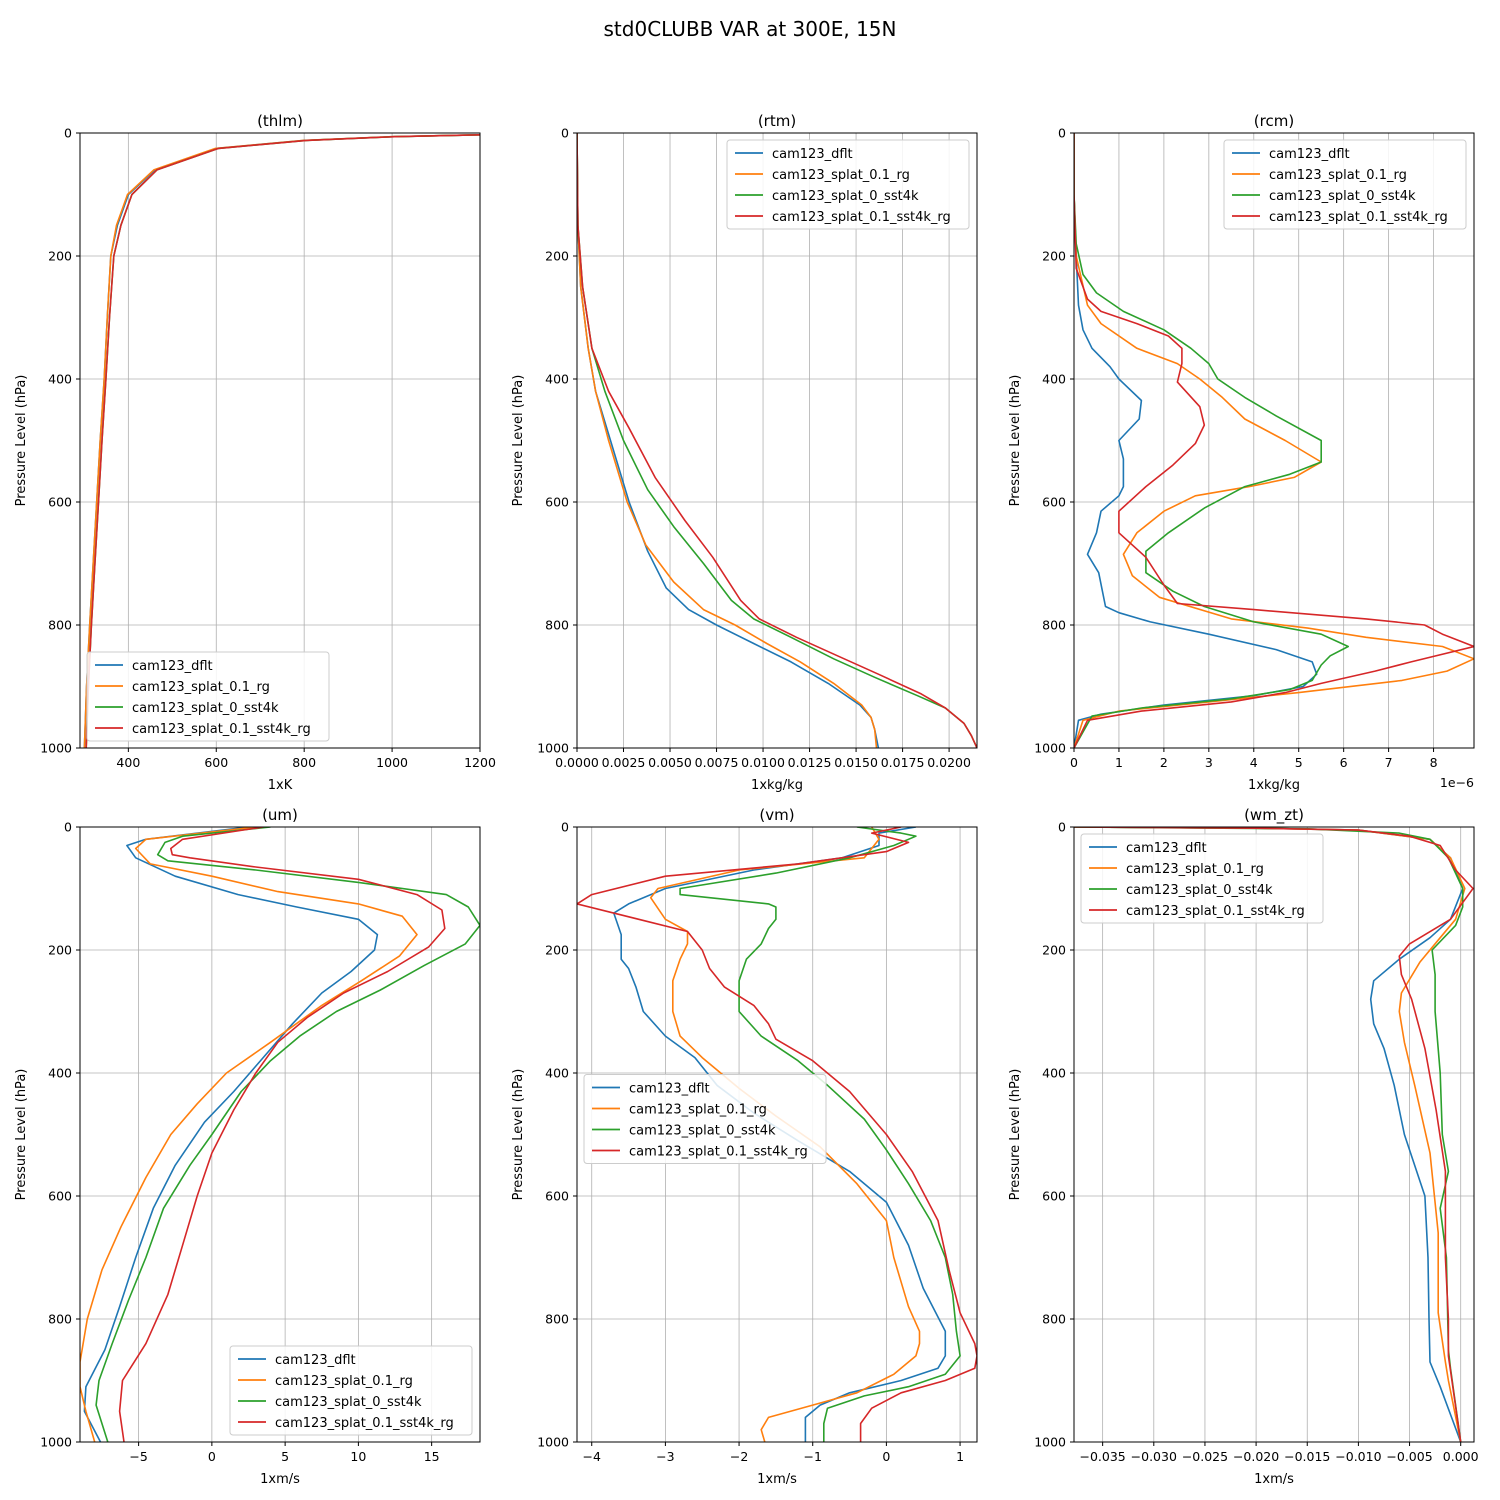 Image resolution: width=1500 pixels, height=1500 pixels. I want to click on x-tick-label: 0.0025, so click(624, 762).